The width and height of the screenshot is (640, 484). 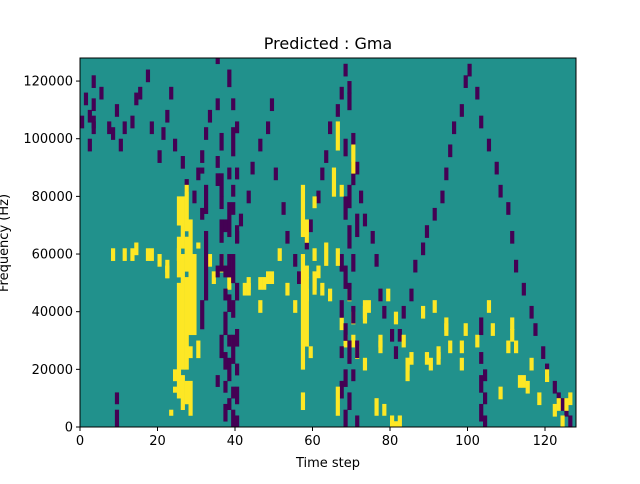 I want to click on chart-title: Predicted : Gma, so click(x=328, y=43).